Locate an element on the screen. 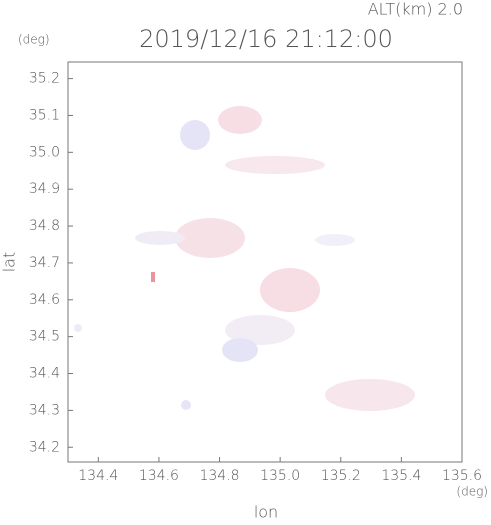 The width and height of the screenshot is (491, 525). x-tick-label: 135.0 is located at coordinates (280, 476).